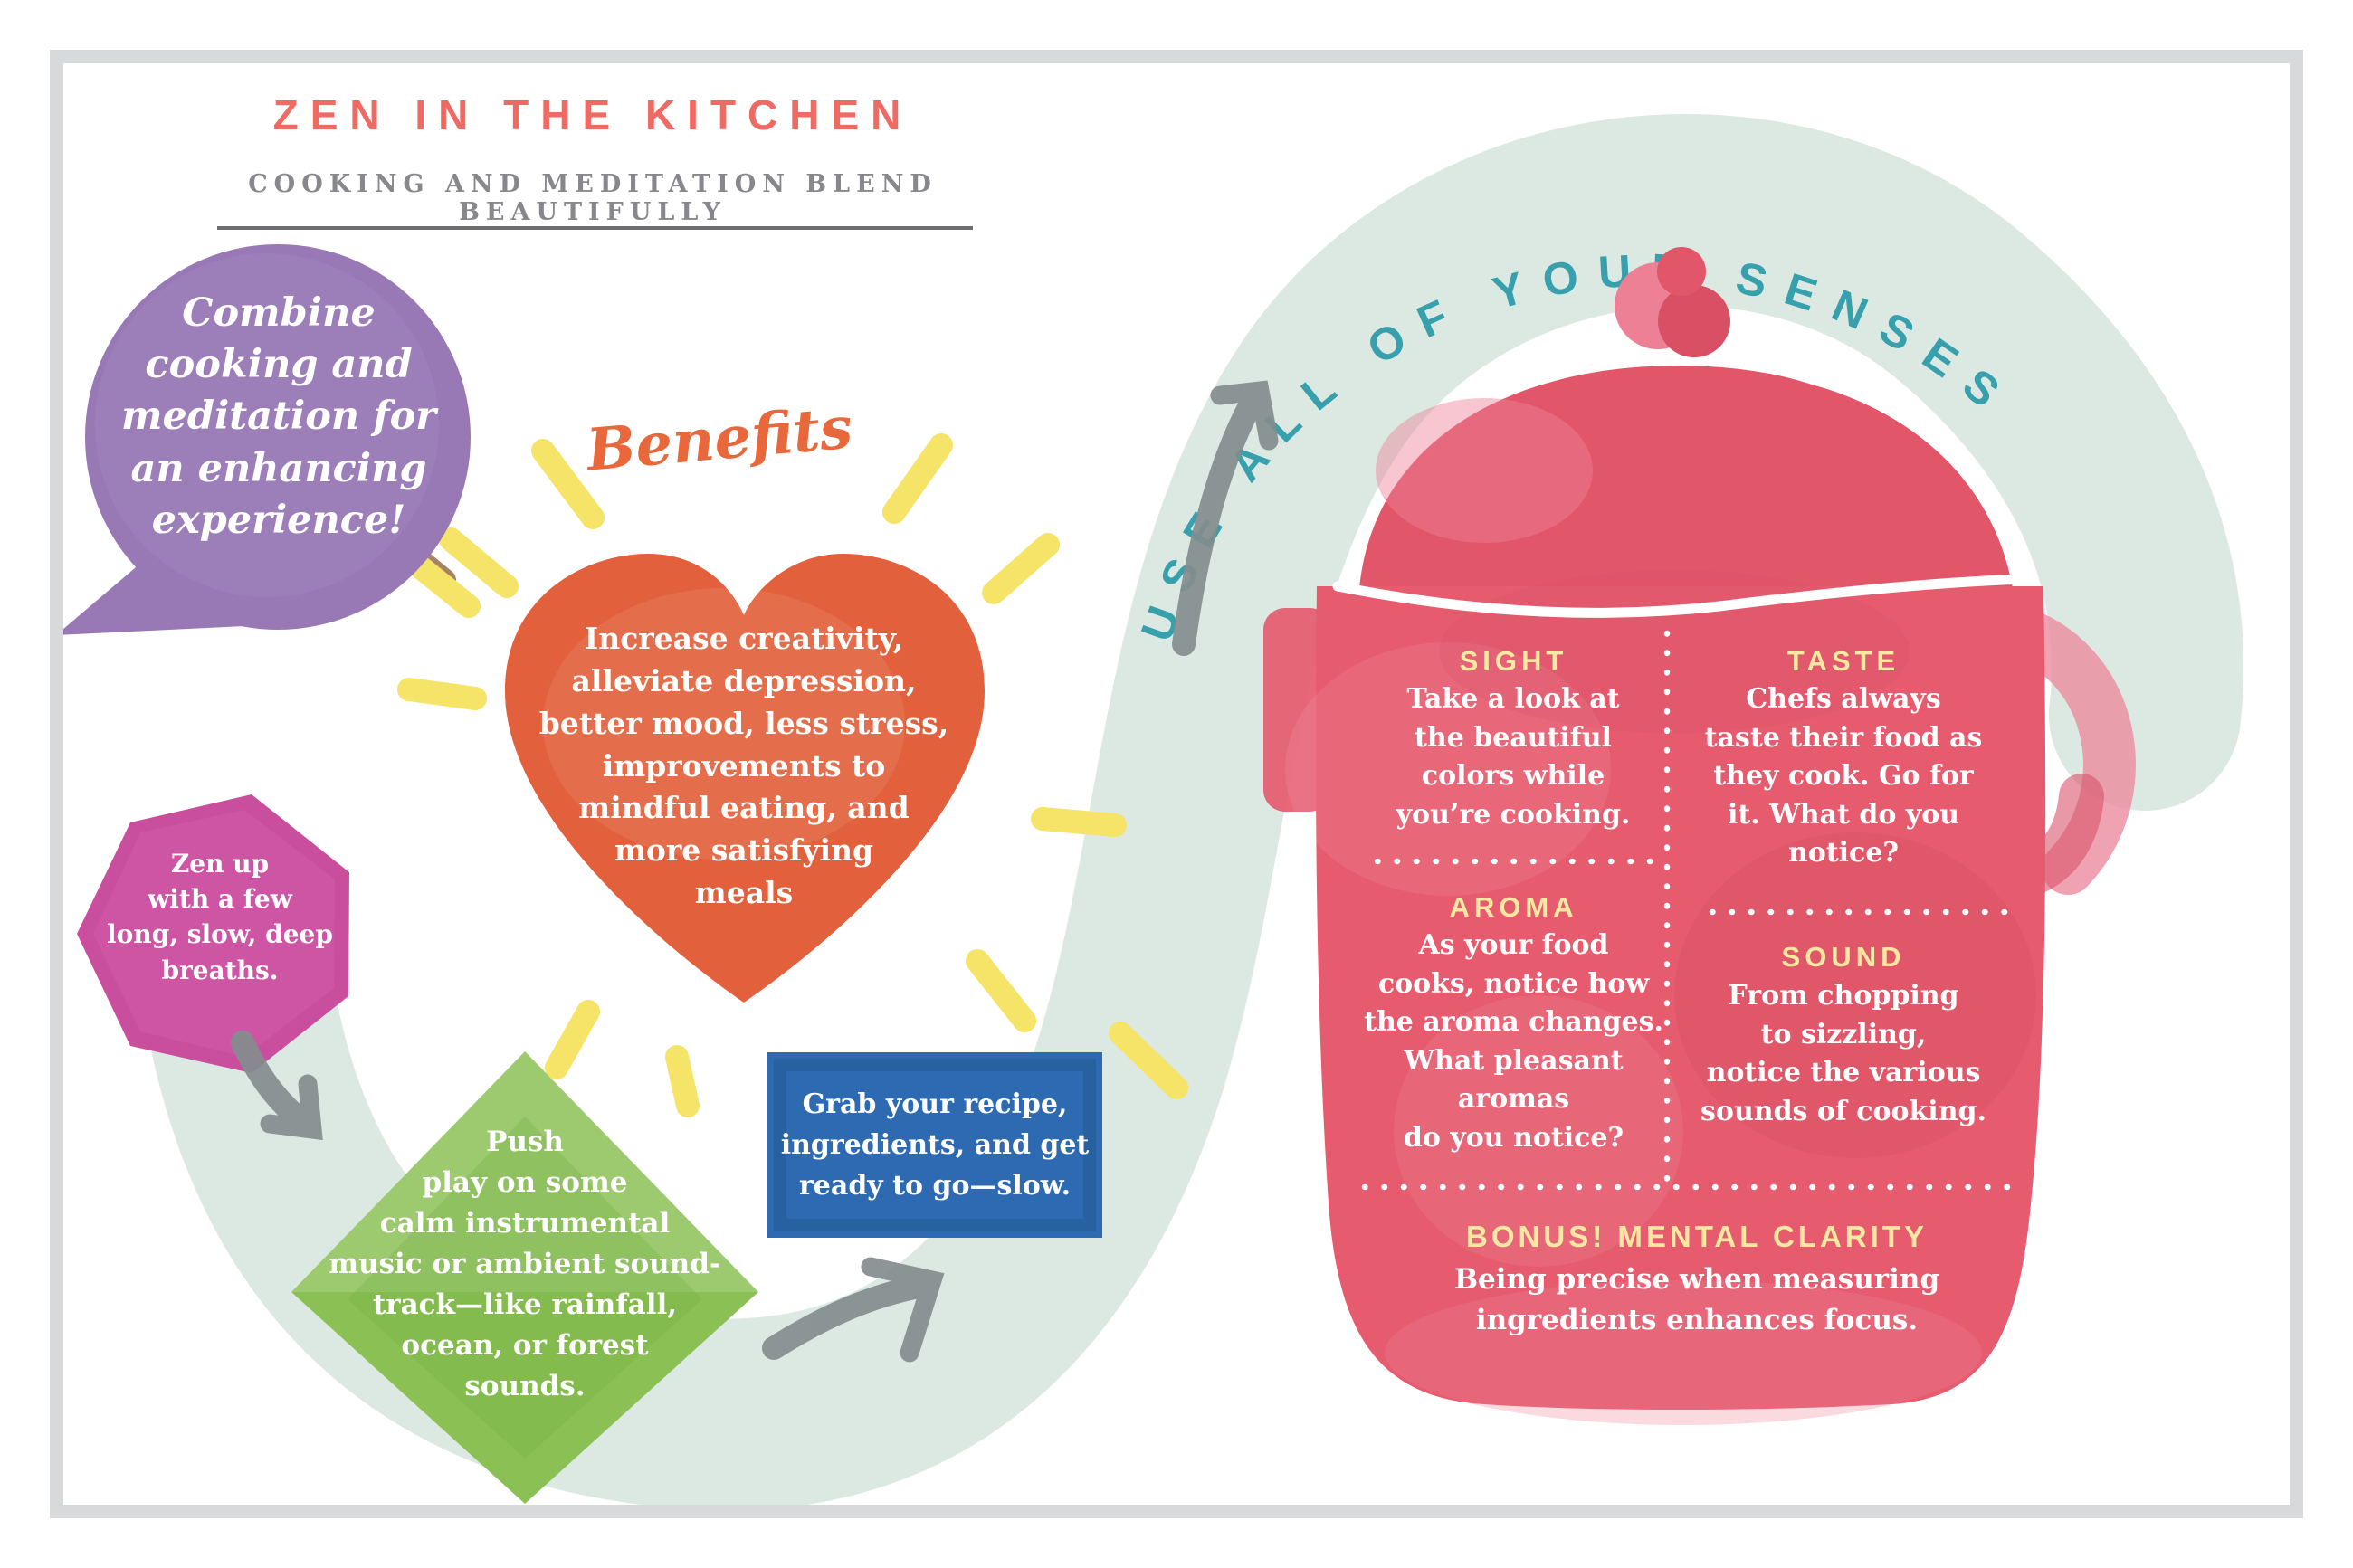  I want to click on arrow-up-head, so click(1245, 416).